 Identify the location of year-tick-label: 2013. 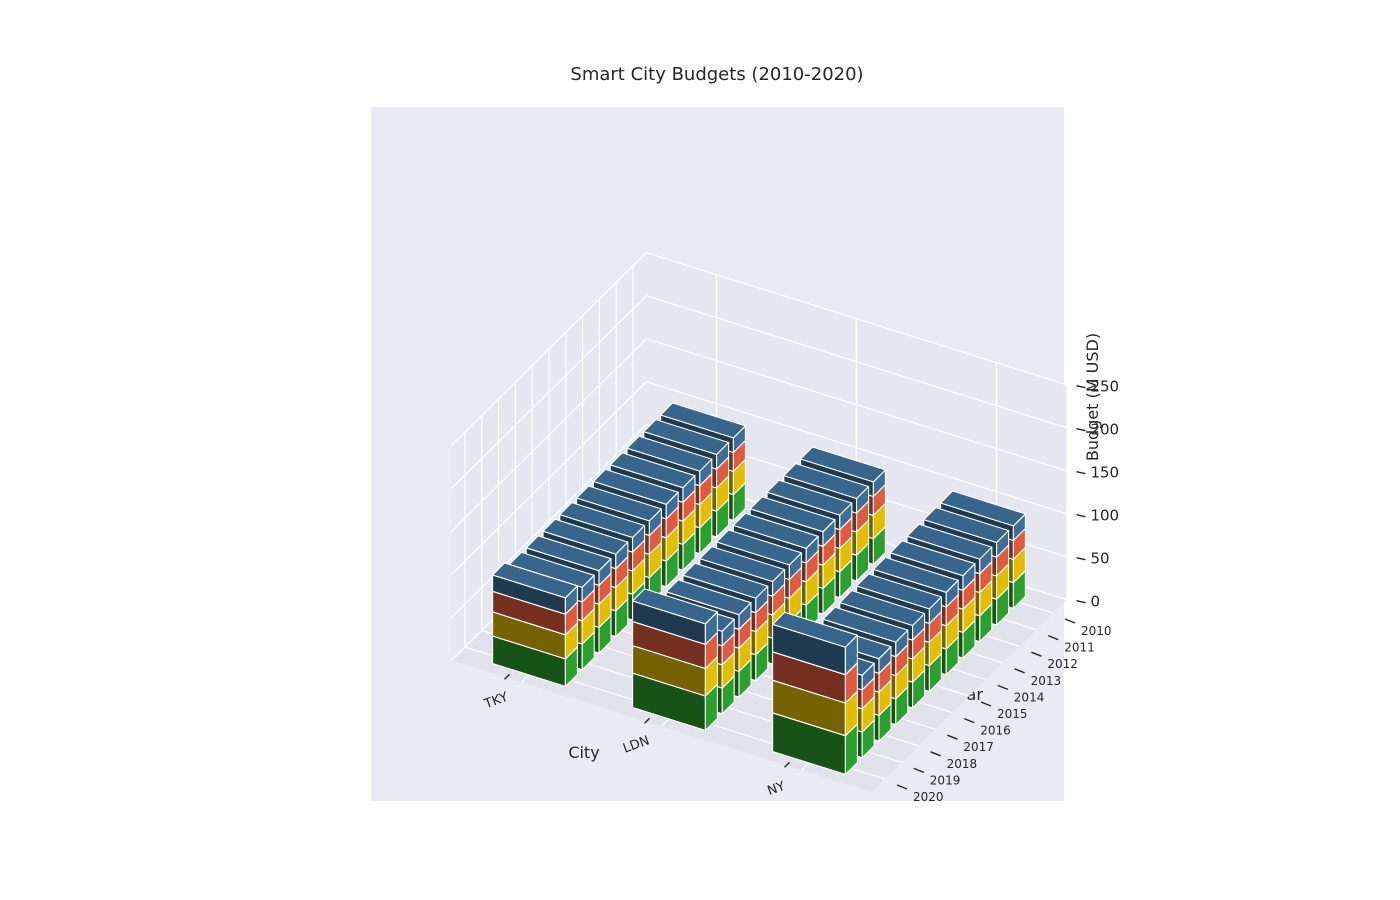
(1046, 681).